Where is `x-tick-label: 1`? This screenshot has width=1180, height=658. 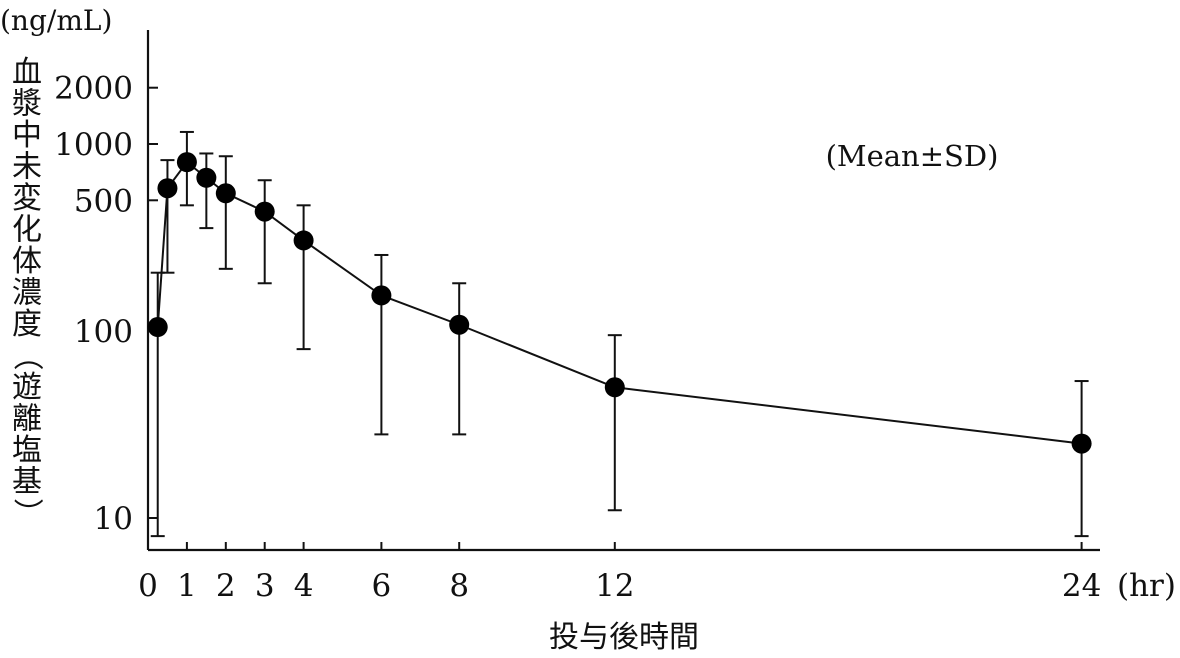
x-tick-label: 1 is located at coordinates (187, 586).